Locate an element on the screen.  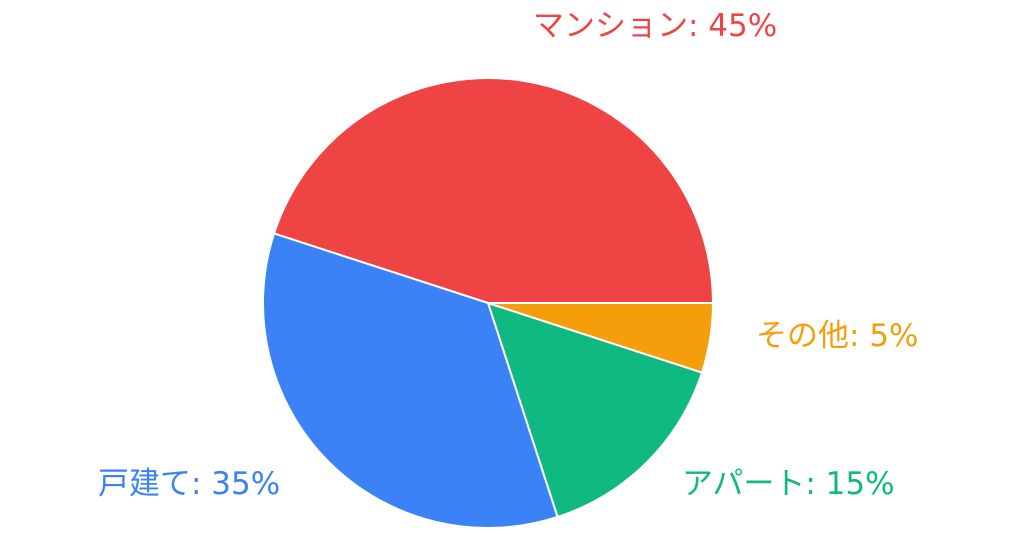
slice-other is located at coordinates (601, 338).